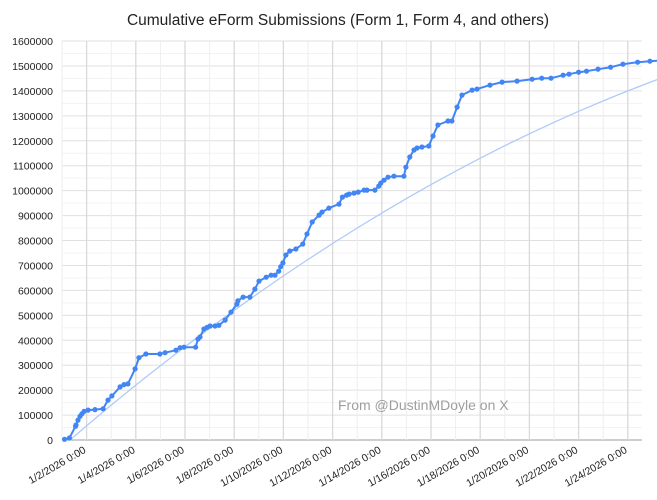 The width and height of the screenshot is (657, 500). What do you see at coordinates (32, 192) in the screenshot?
I see `y-tick-label: 1000000` at bounding box center [32, 192].